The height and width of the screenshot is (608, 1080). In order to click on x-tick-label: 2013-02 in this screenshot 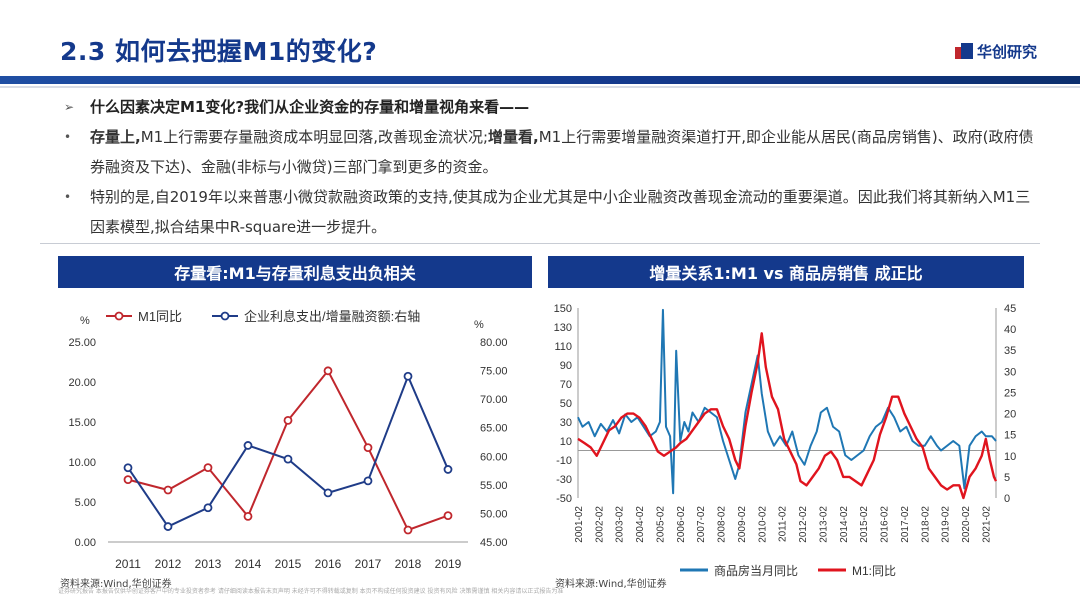, I will do `click(823, 524)`.